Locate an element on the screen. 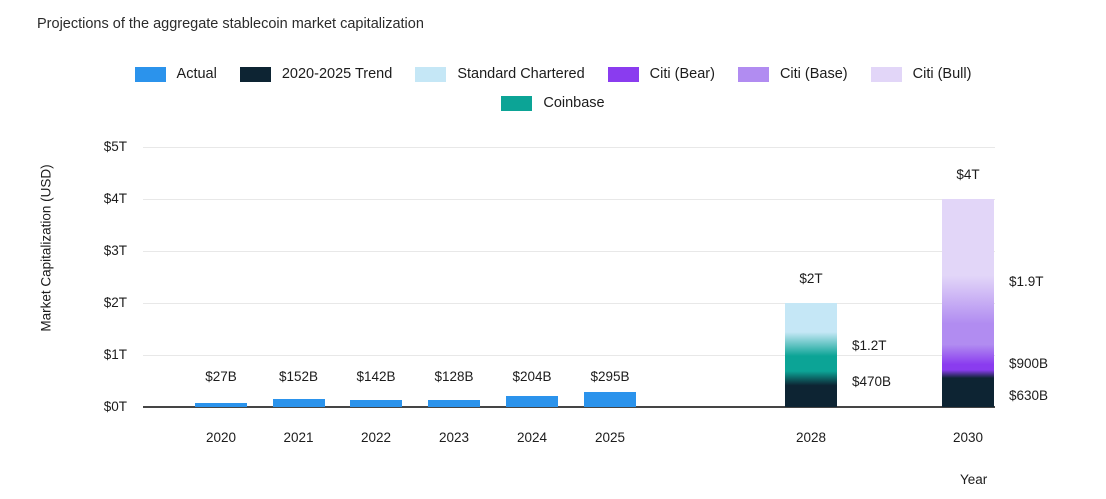 This screenshot has width=1106, height=499. projection-segment-label-2030-2020-2025-trend: $630B is located at coordinates (1029, 395).